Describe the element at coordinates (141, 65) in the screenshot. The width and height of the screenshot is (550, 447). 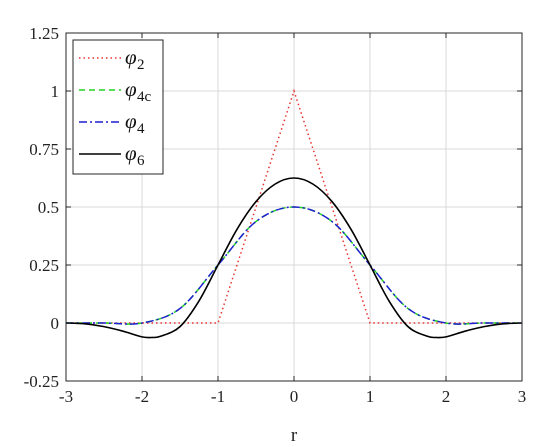
I see `legend-subscript: 2` at that location.